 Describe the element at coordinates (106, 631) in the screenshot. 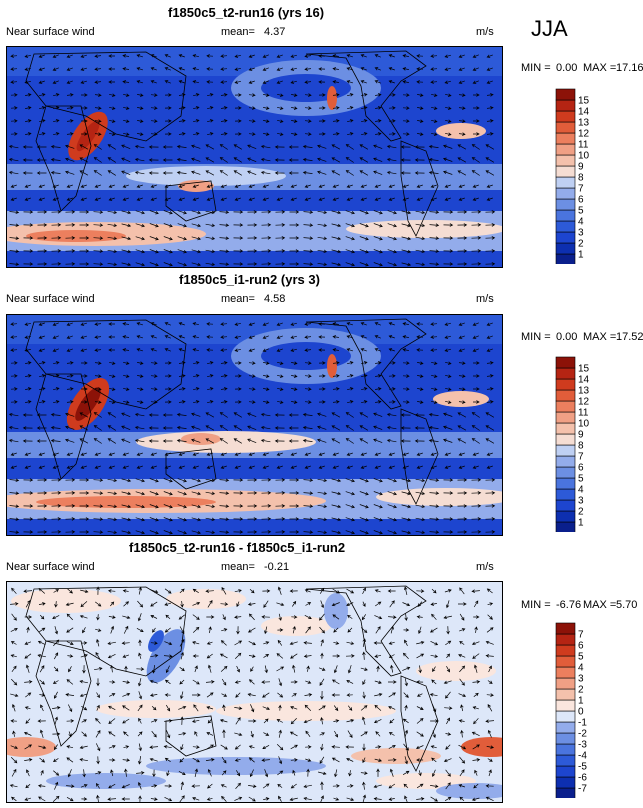

I see `panel3-coast-eurasia` at that location.